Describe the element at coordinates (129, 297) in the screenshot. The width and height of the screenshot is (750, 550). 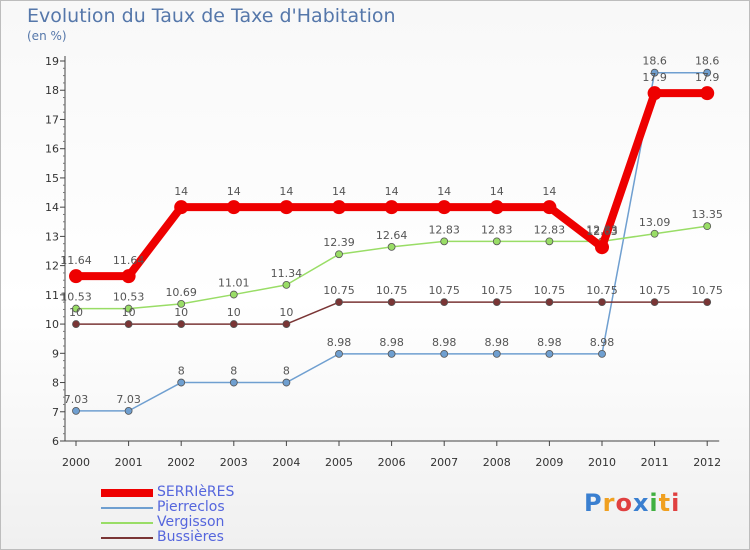
I see `data-label: 10.53` at that location.